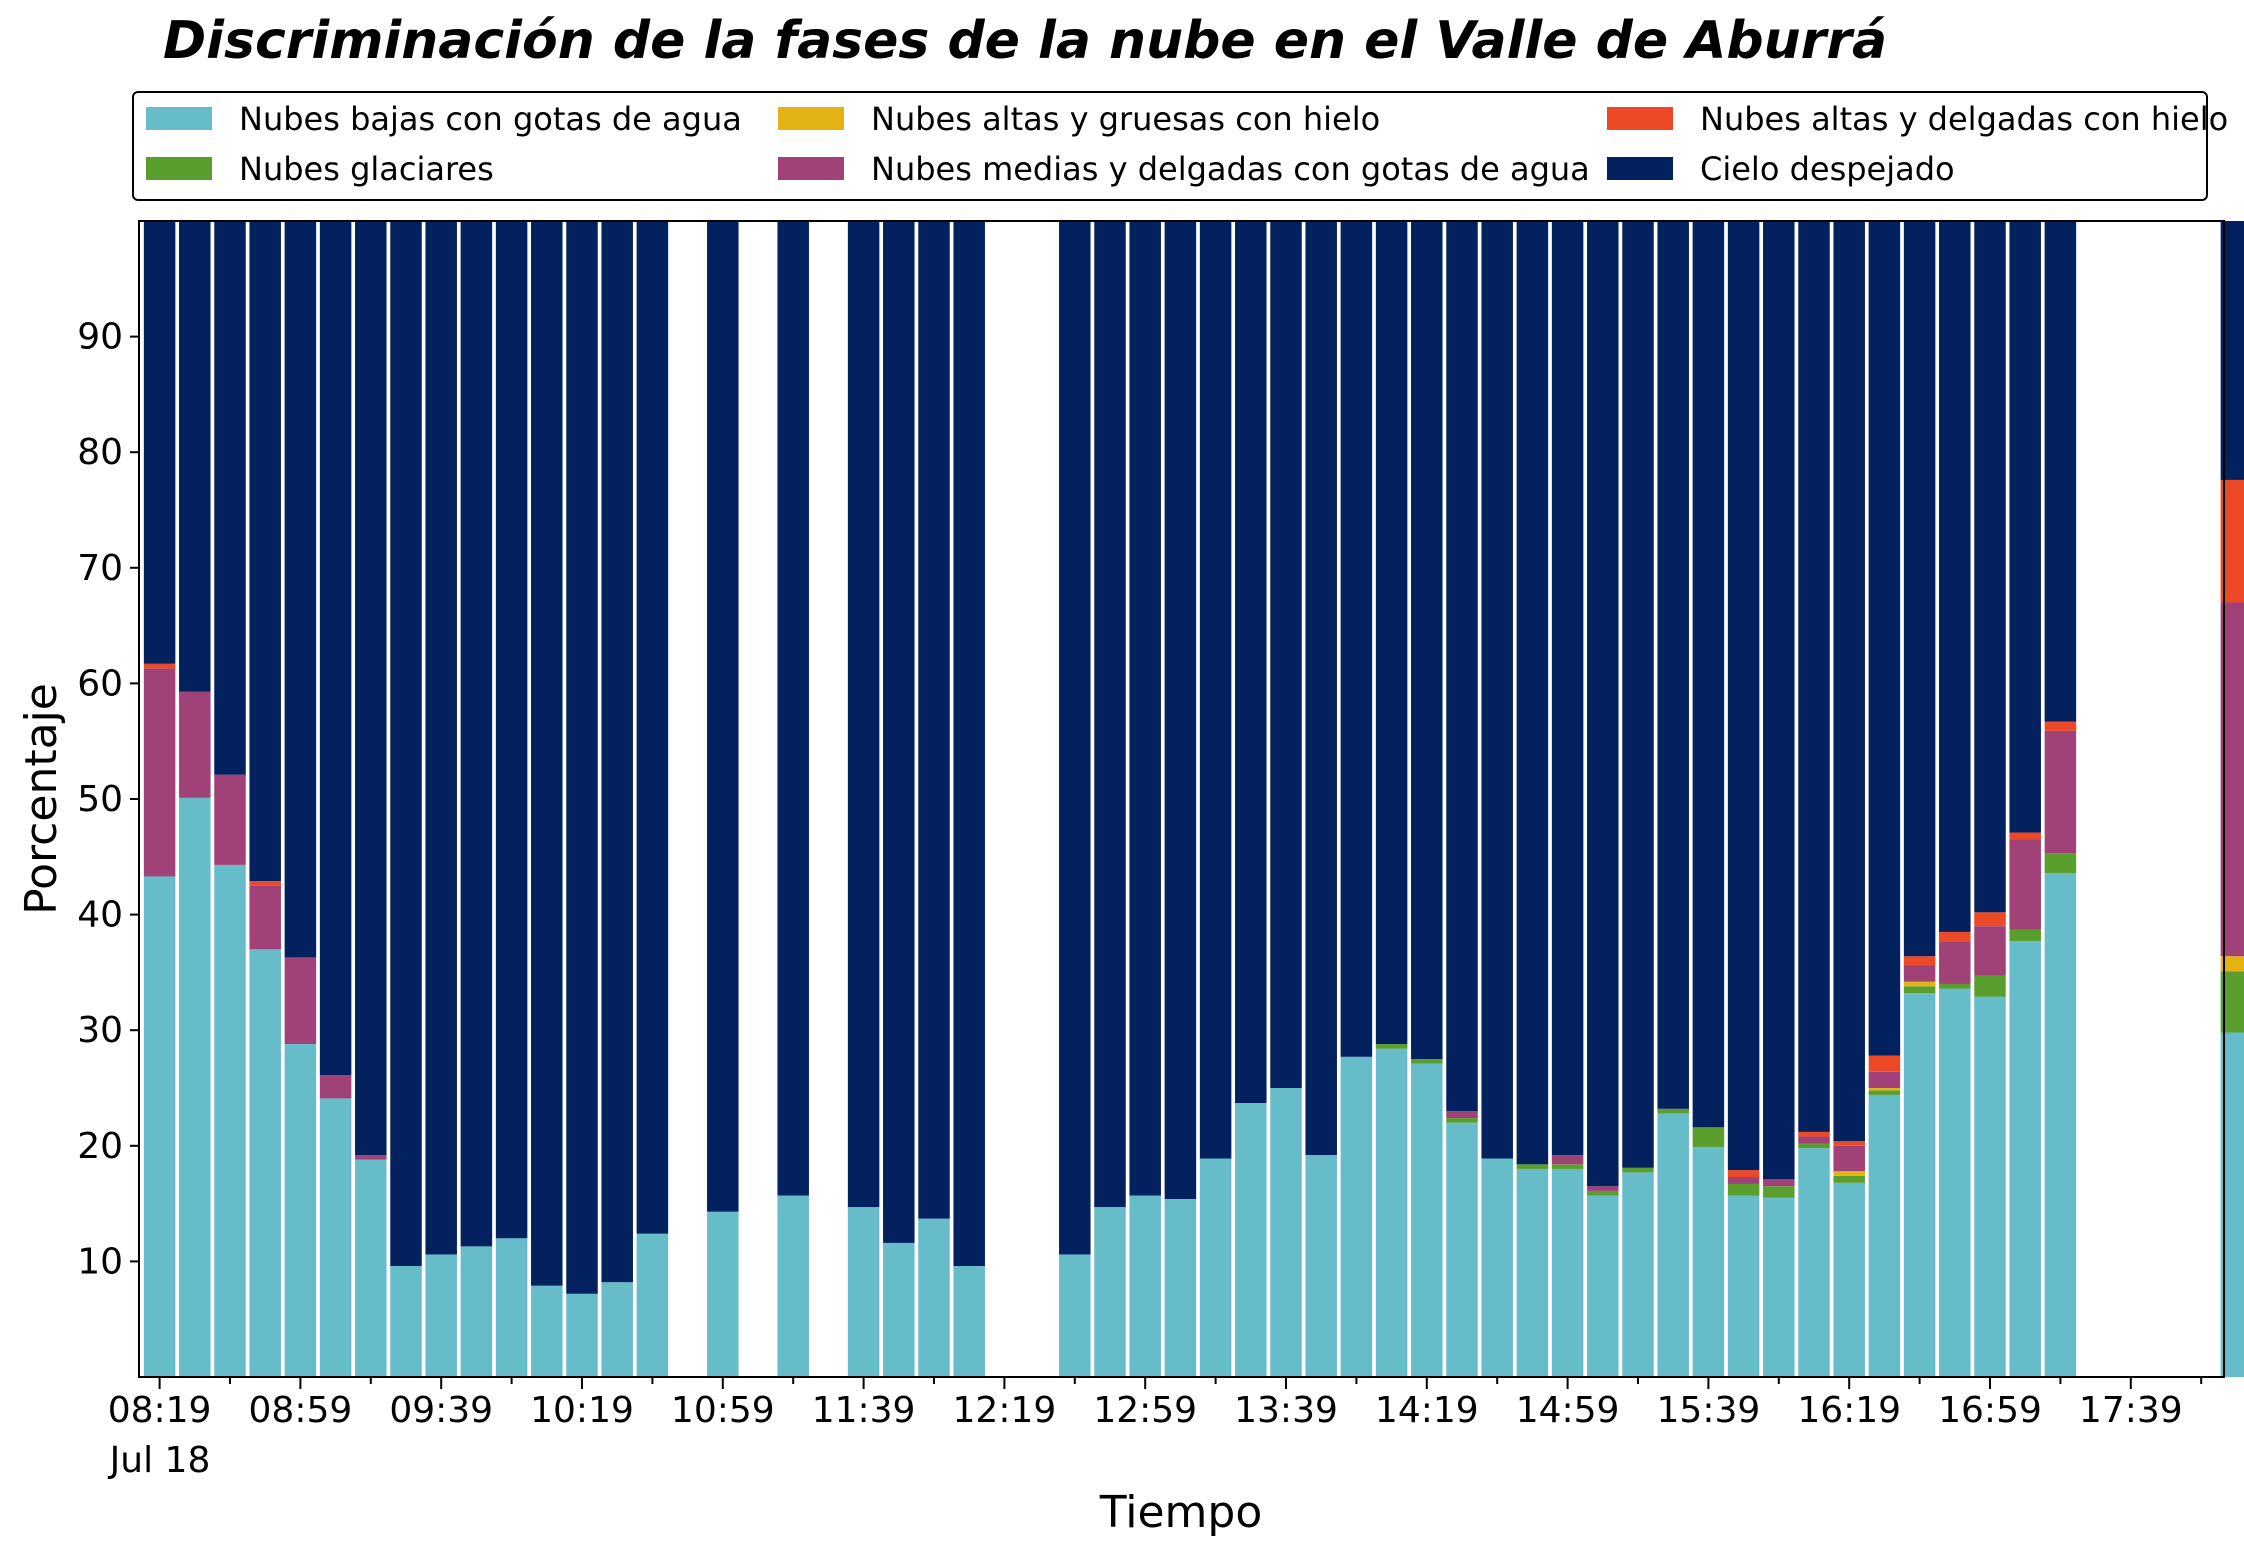 This screenshot has width=2244, height=1559. Describe the element at coordinates (41, 799) in the screenshot. I see `y-axis-label: Porcentaje` at that location.